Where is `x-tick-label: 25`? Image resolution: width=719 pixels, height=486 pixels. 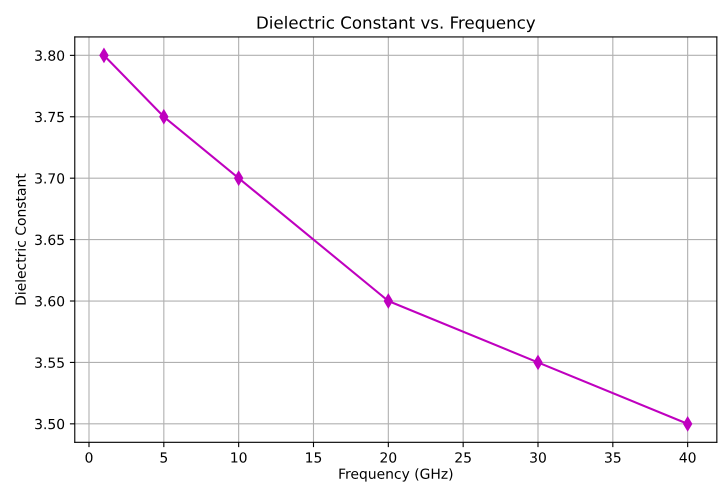 x-tick-label: 25 is located at coordinates (463, 457).